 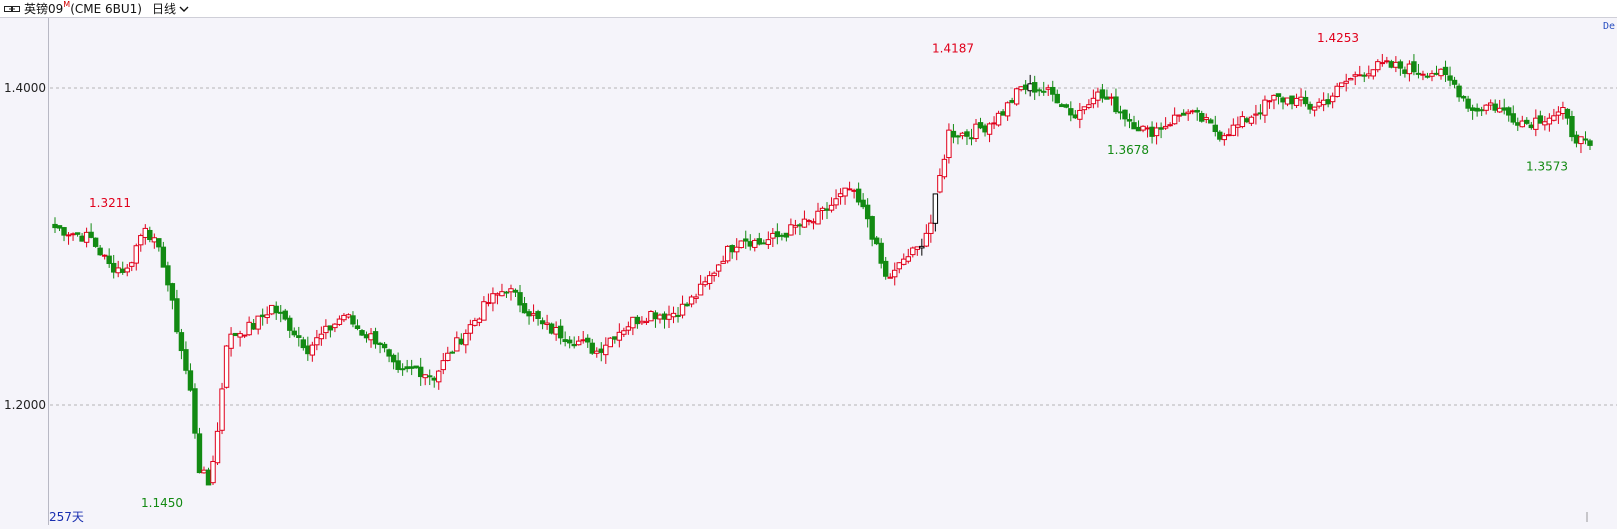 What do you see at coordinates (106, 8) in the screenshot?
I see `contract-code: (CME 6BU1)` at bounding box center [106, 8].